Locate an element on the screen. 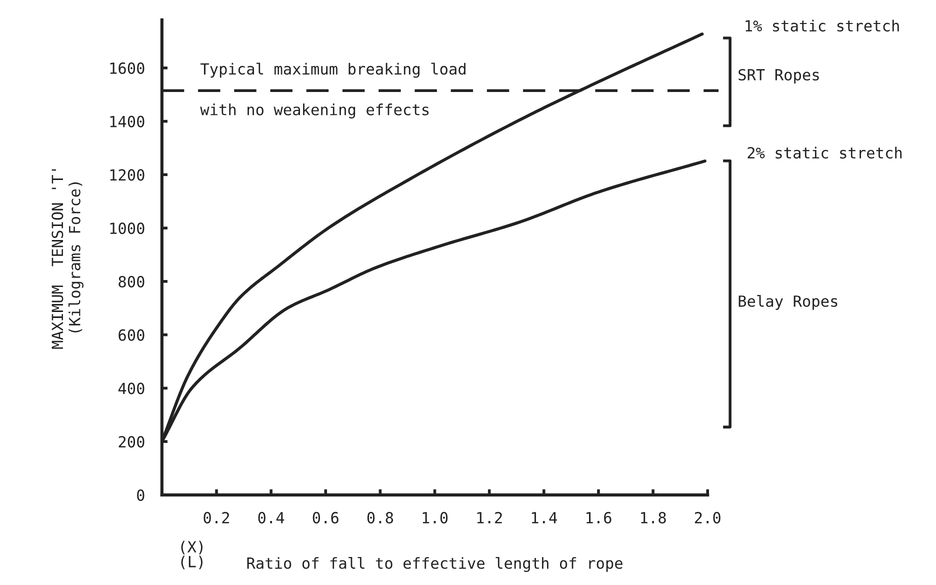 The width and height of the screenshot is (936, 585). x-tick-label: 1.0 is located at coordinates (435, 518).